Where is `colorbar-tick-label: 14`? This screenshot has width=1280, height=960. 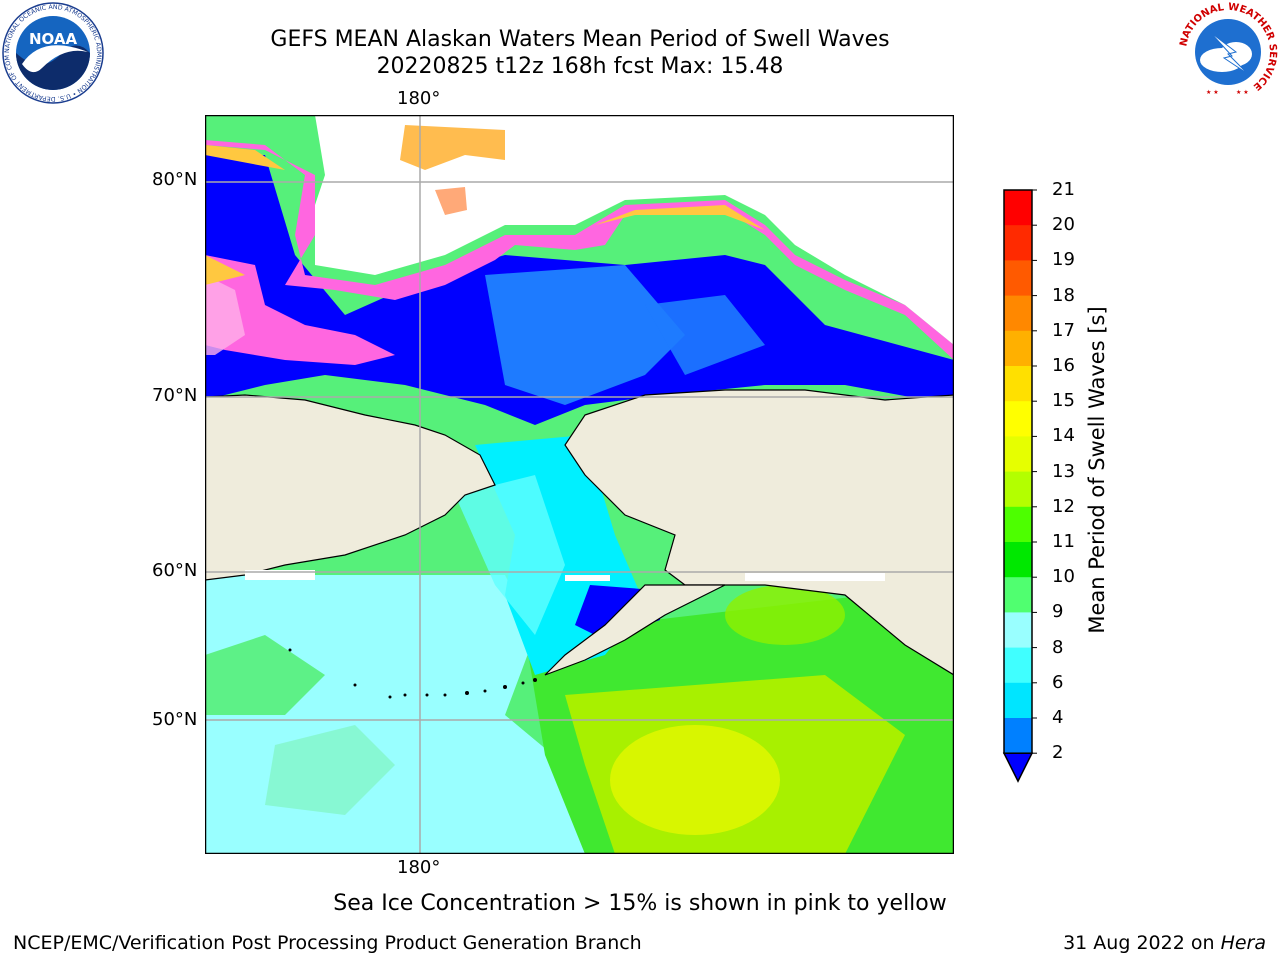
colorbar-tick-label: 14 is located at coordinates (1063, 436).